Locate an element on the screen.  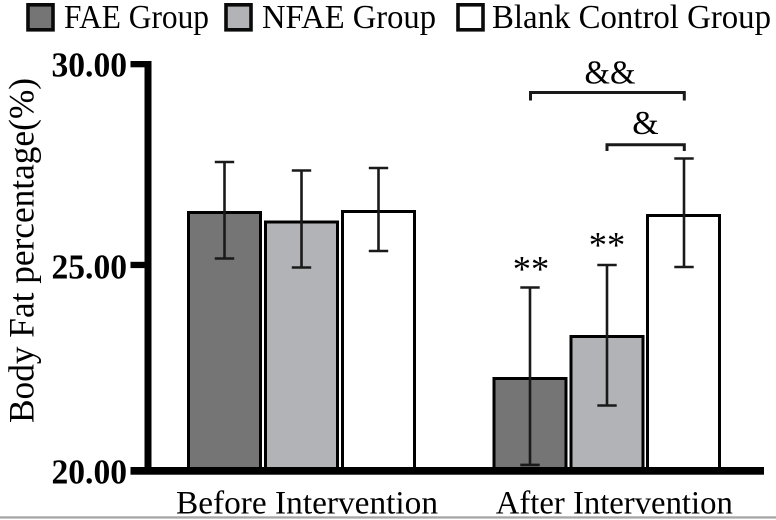
svg-text: Before Intervention is located at coordinates (307, 503).